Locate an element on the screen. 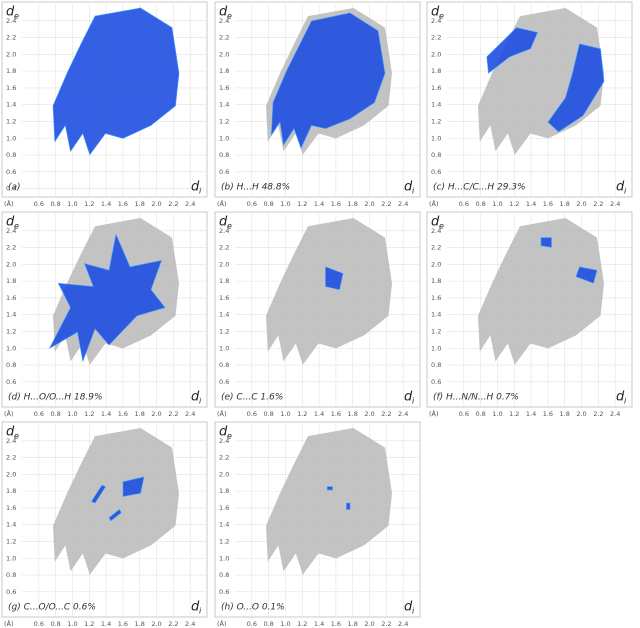  panel-label: (h) O...O 0.1% is located at coordinates (253, 608).